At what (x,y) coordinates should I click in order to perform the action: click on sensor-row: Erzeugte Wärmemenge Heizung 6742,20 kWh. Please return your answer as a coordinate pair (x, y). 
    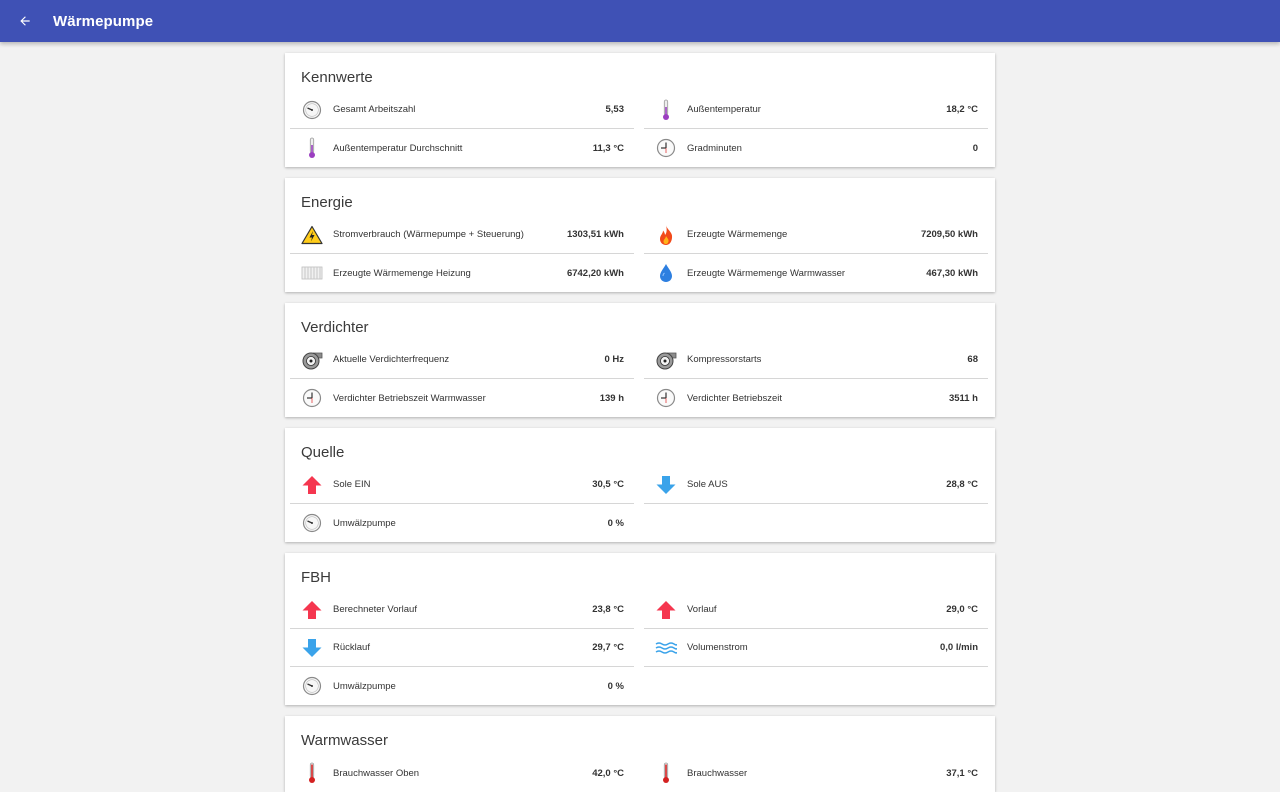
    Looking at the image, I should click on (462, 273).